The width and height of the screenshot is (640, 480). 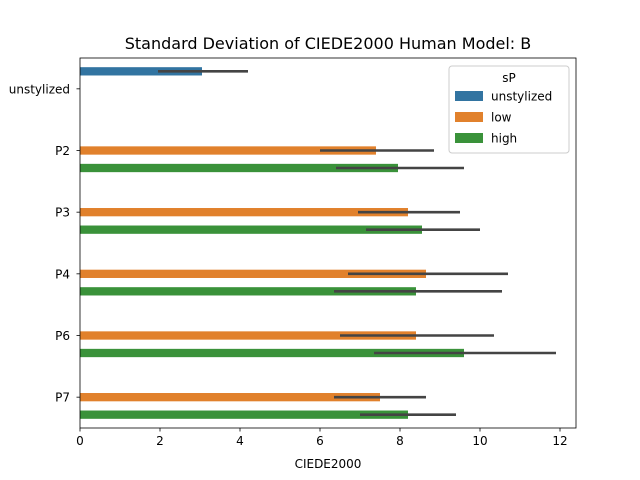 I want to click on y-tick-label: P3, so click(x=62, y=213).